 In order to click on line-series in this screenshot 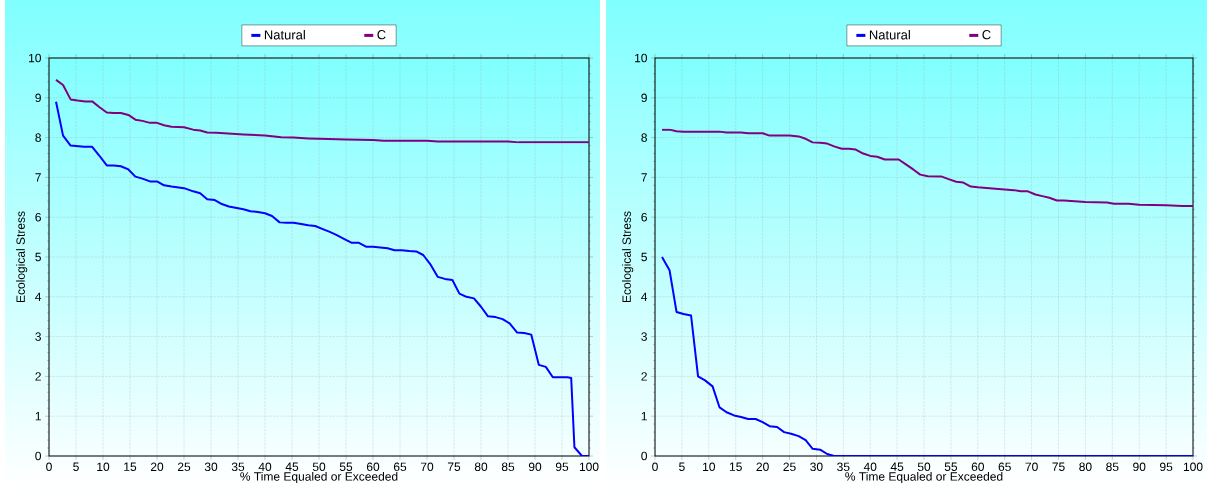, I will do `click(322, 111)`.